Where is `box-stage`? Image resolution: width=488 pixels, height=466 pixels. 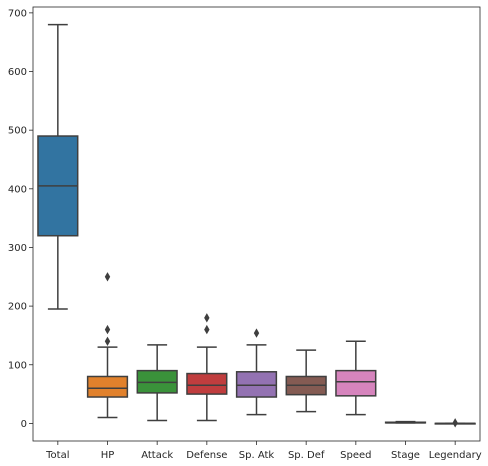
box-stage is located at coordinates (405, 422).